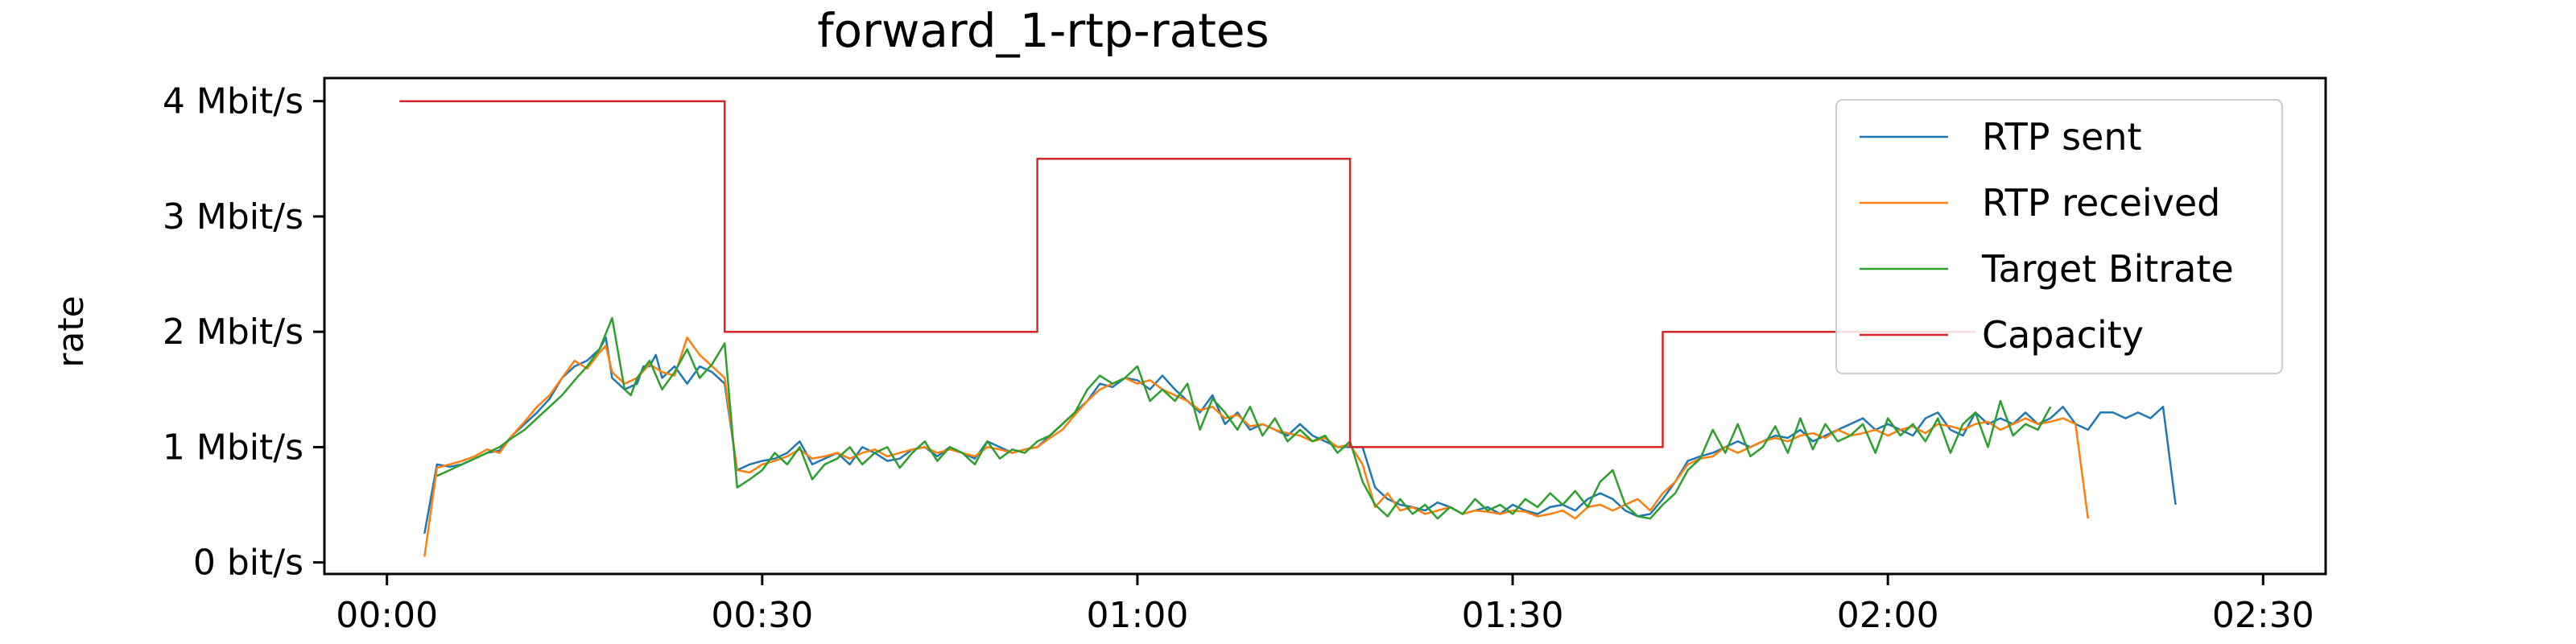 This screenshot has width=2576, height=644. I want to click on legend-label: RTP received, so click(2101, 203).